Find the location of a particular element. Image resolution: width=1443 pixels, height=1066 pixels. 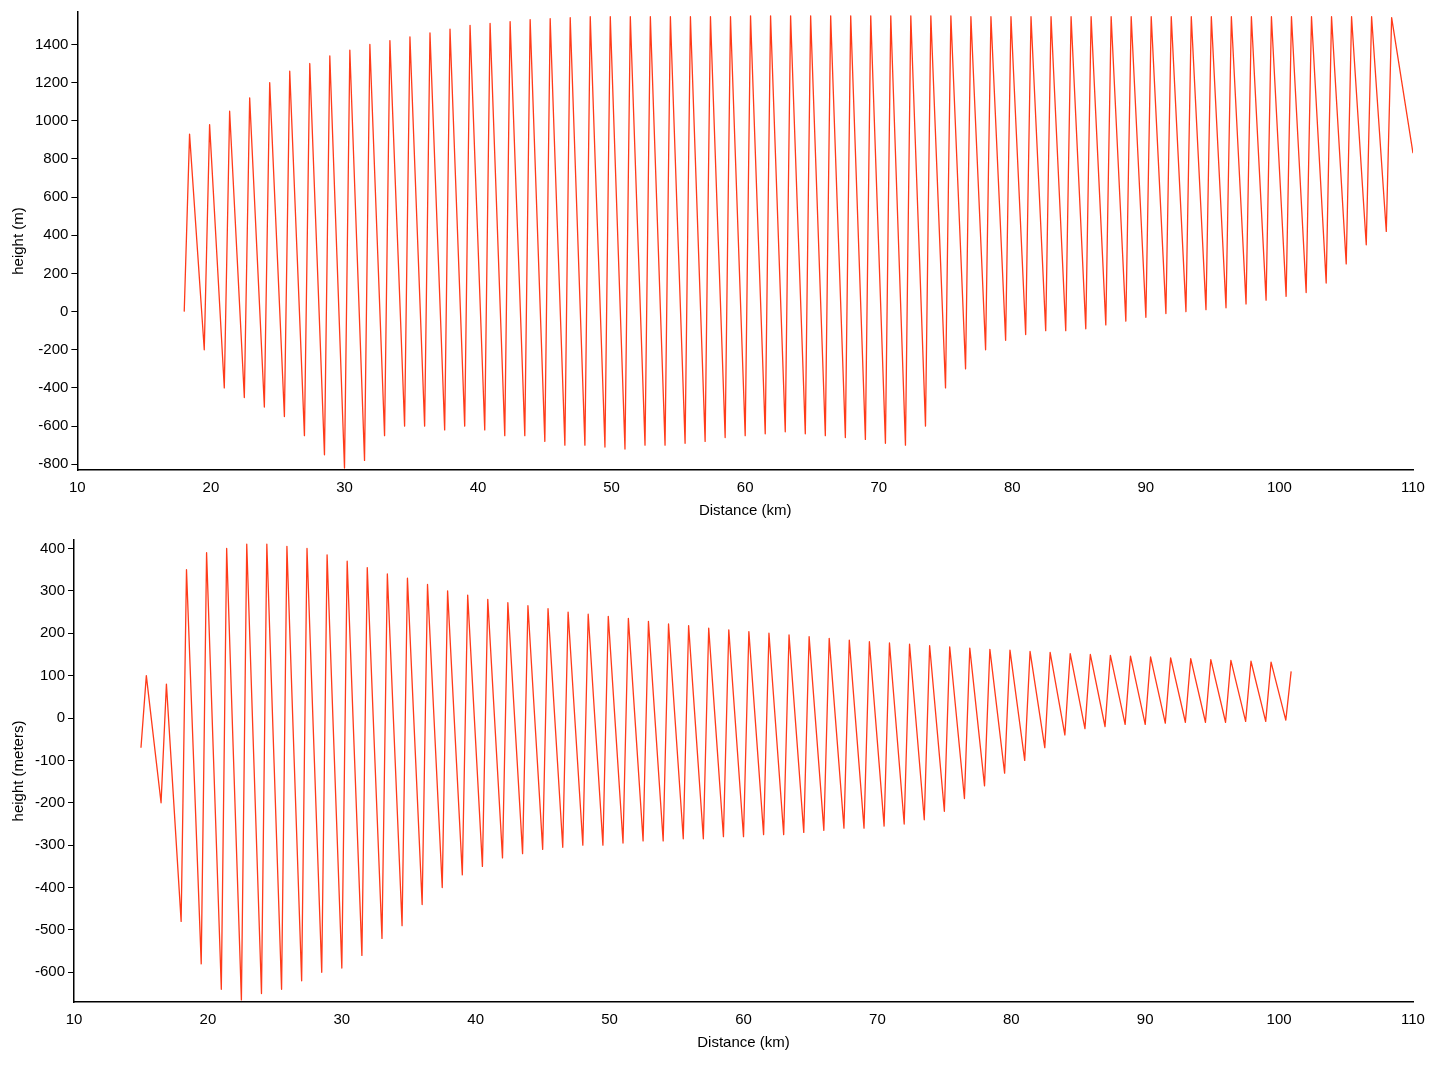

y-tick-label: 1400 is located at coordinates (51, 43).